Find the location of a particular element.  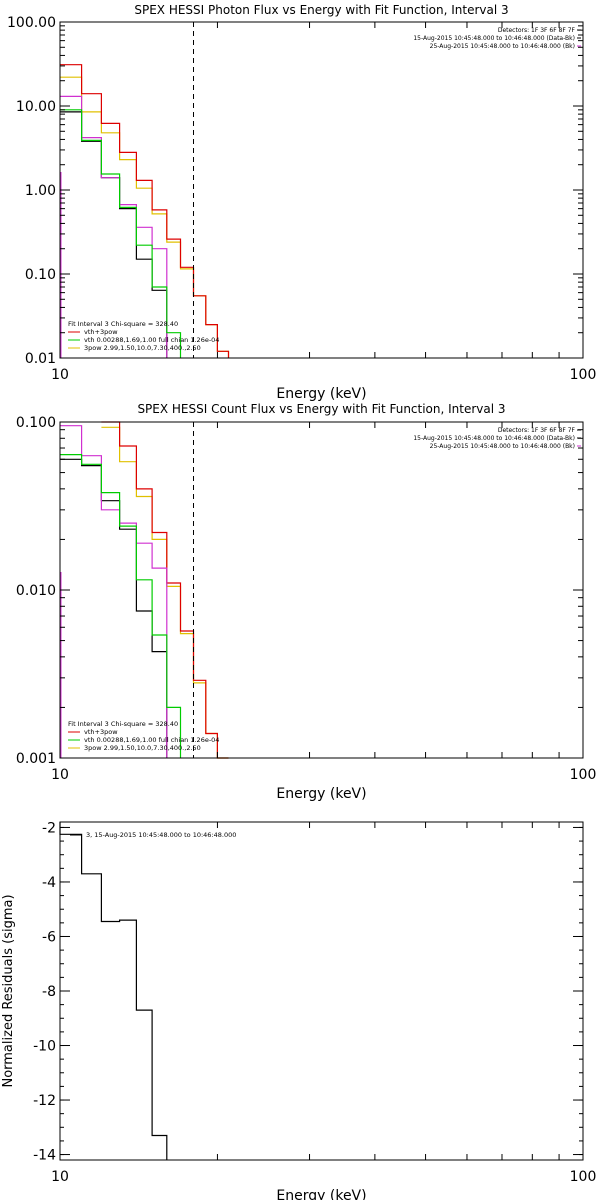

y-tick-label: -14 is located at coordinates (44, 1156).